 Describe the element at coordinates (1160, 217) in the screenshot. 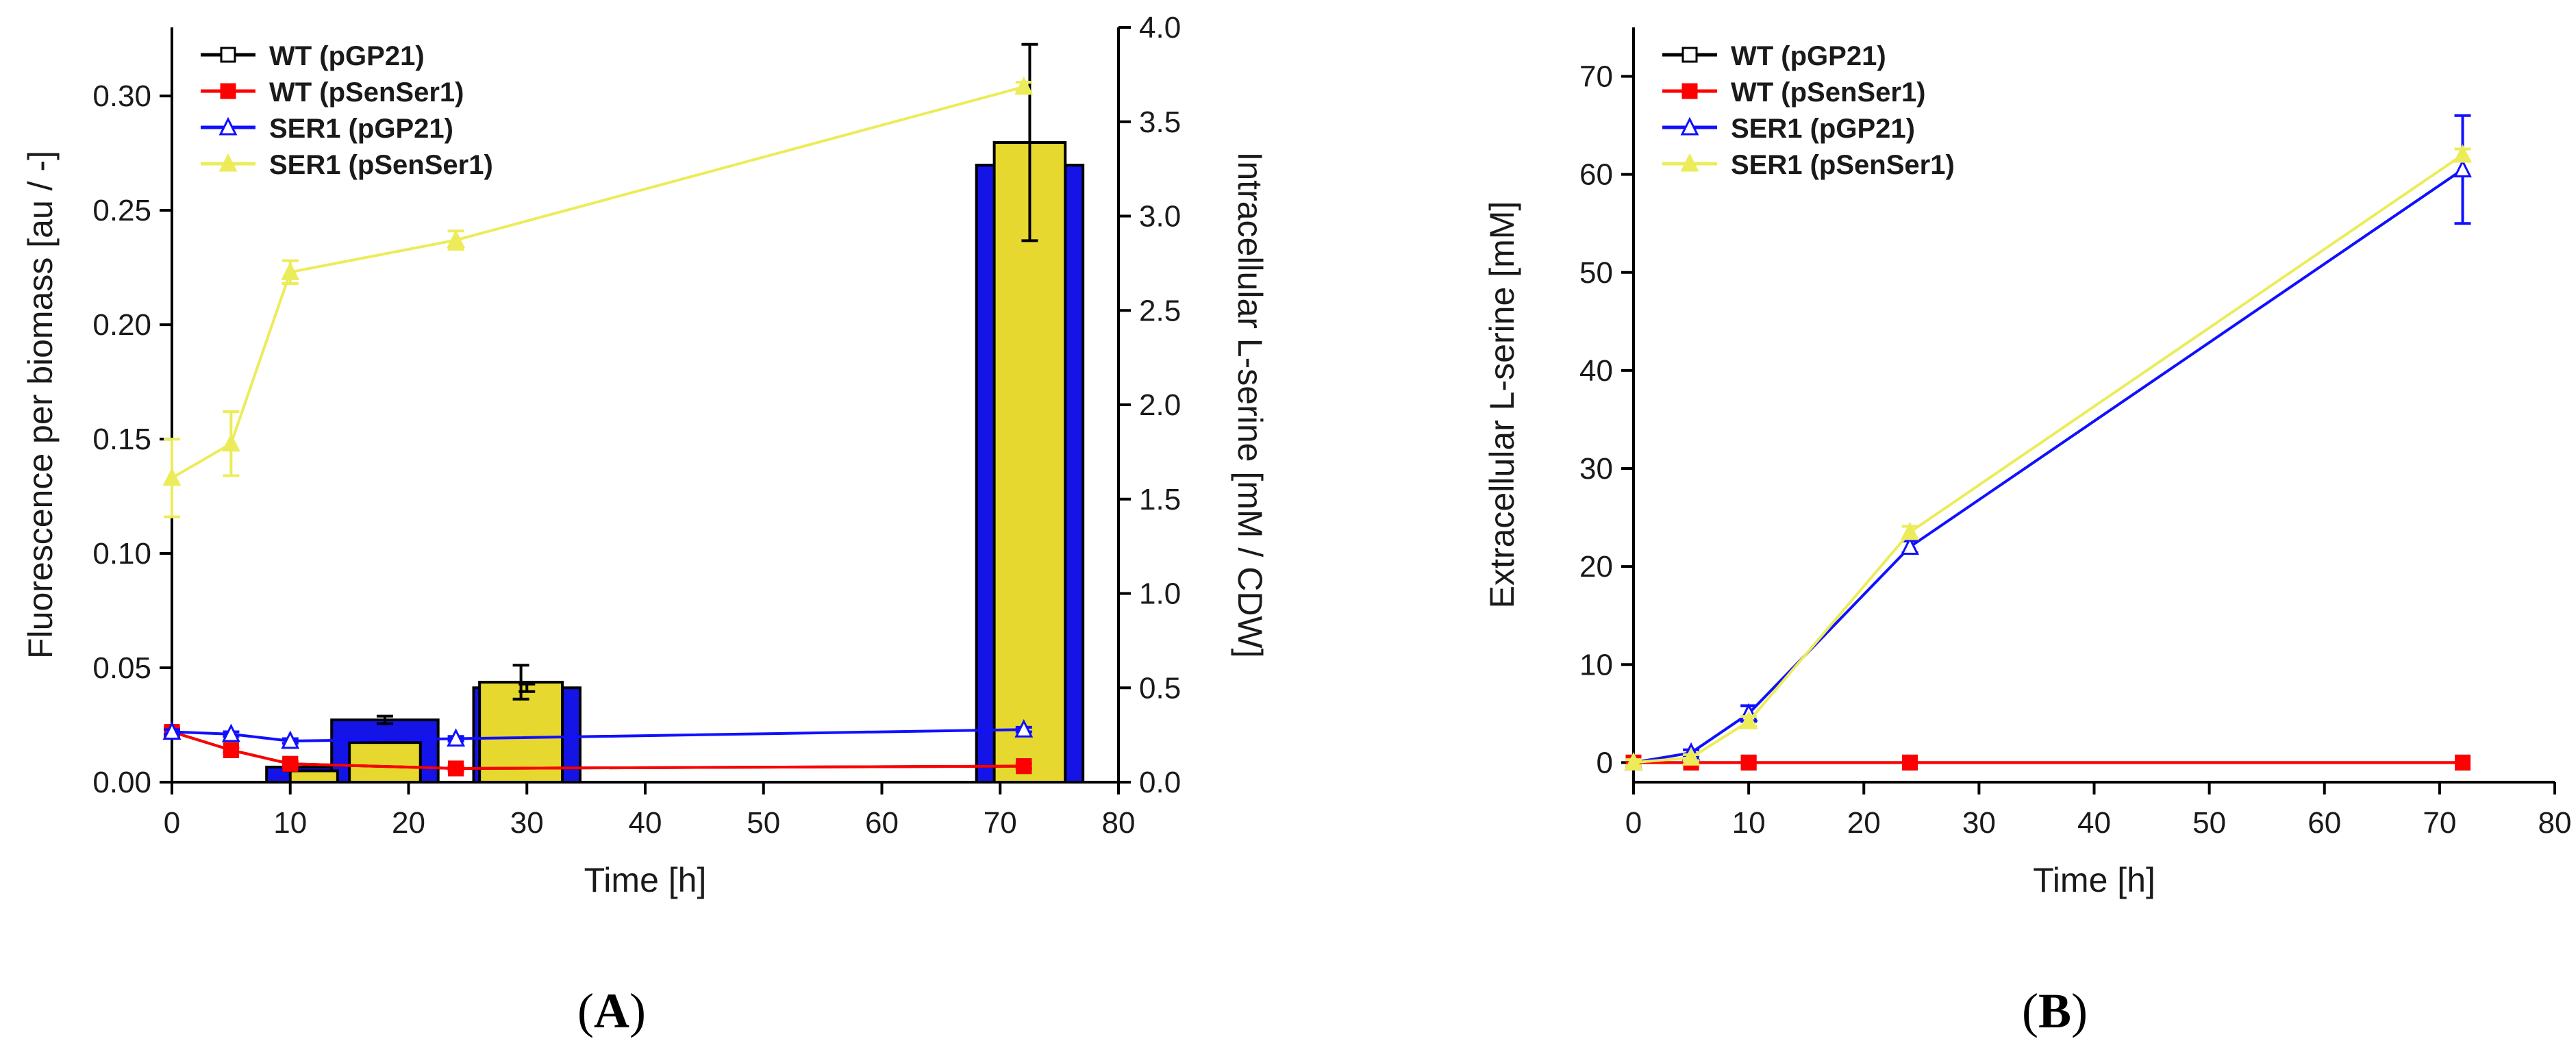

I see `panel-a-y-right-tick-label: 3.0` at that location.